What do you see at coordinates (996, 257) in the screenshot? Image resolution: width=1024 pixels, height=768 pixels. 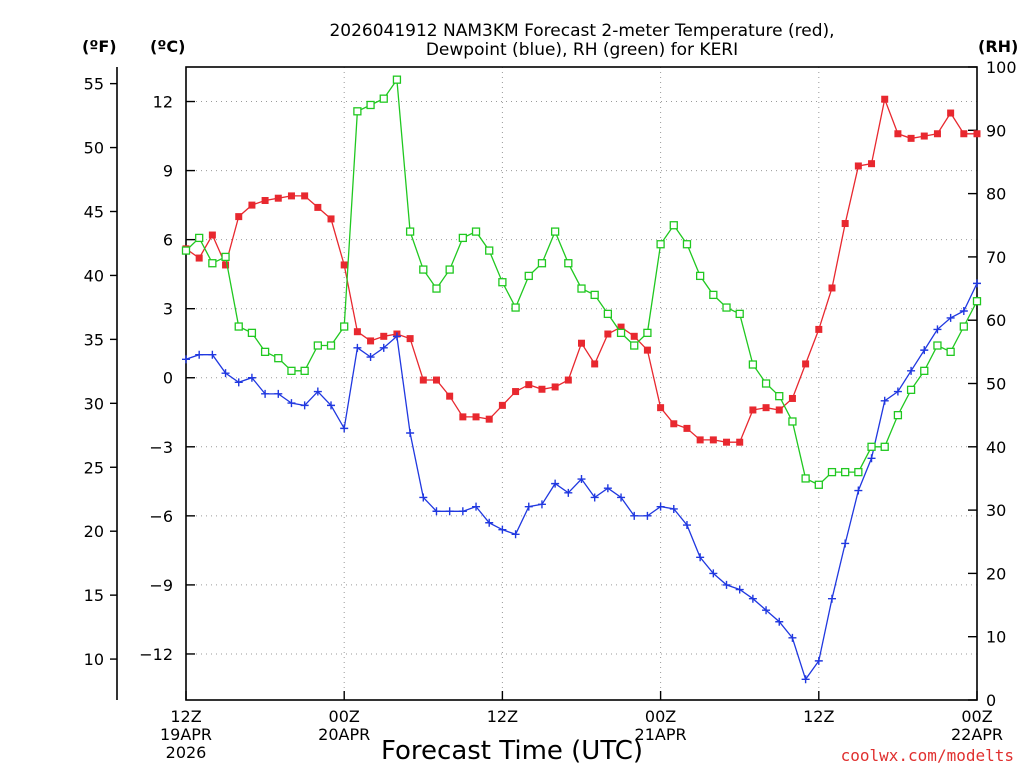 I see `rh-tick-label: 70` at bounding box center [996, 257].